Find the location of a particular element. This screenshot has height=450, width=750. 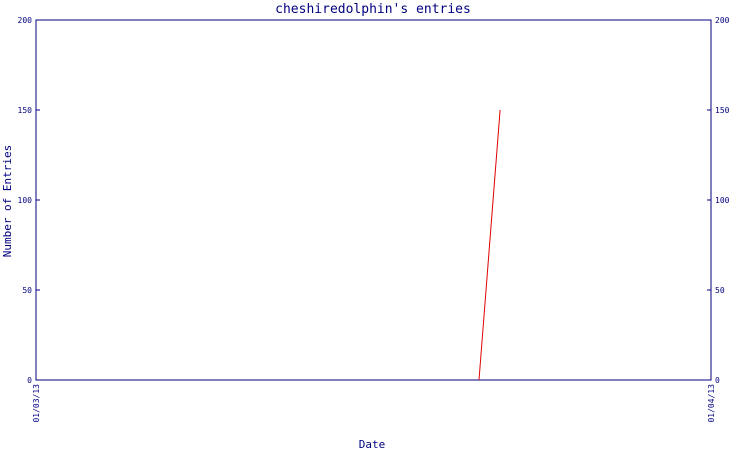

y-tick-label-right: 50 is located at coordinates (720, 290).